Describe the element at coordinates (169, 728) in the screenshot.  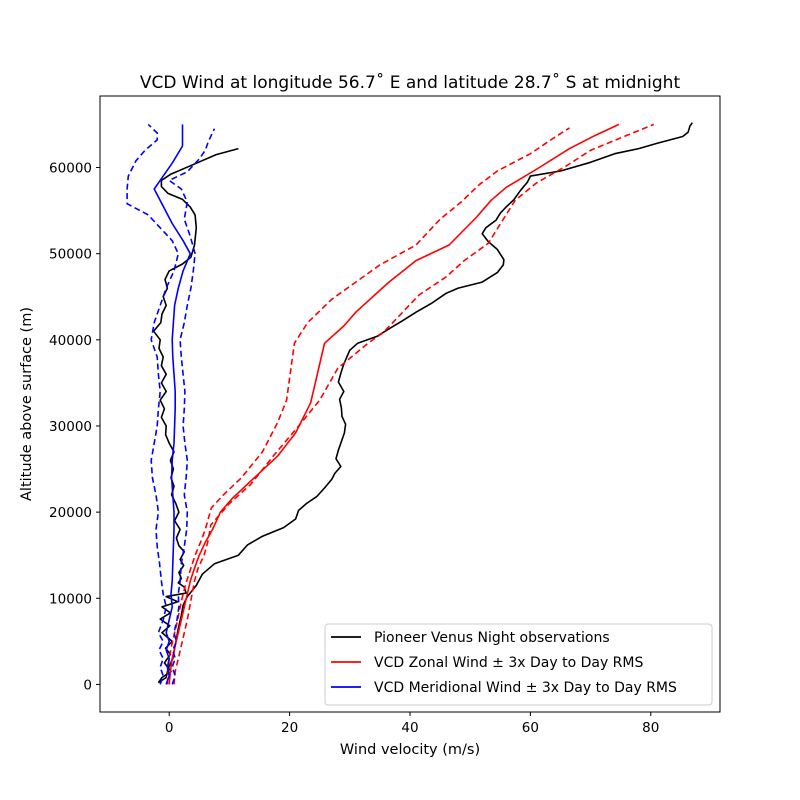
I see `x-tick-label: 0` at that location.